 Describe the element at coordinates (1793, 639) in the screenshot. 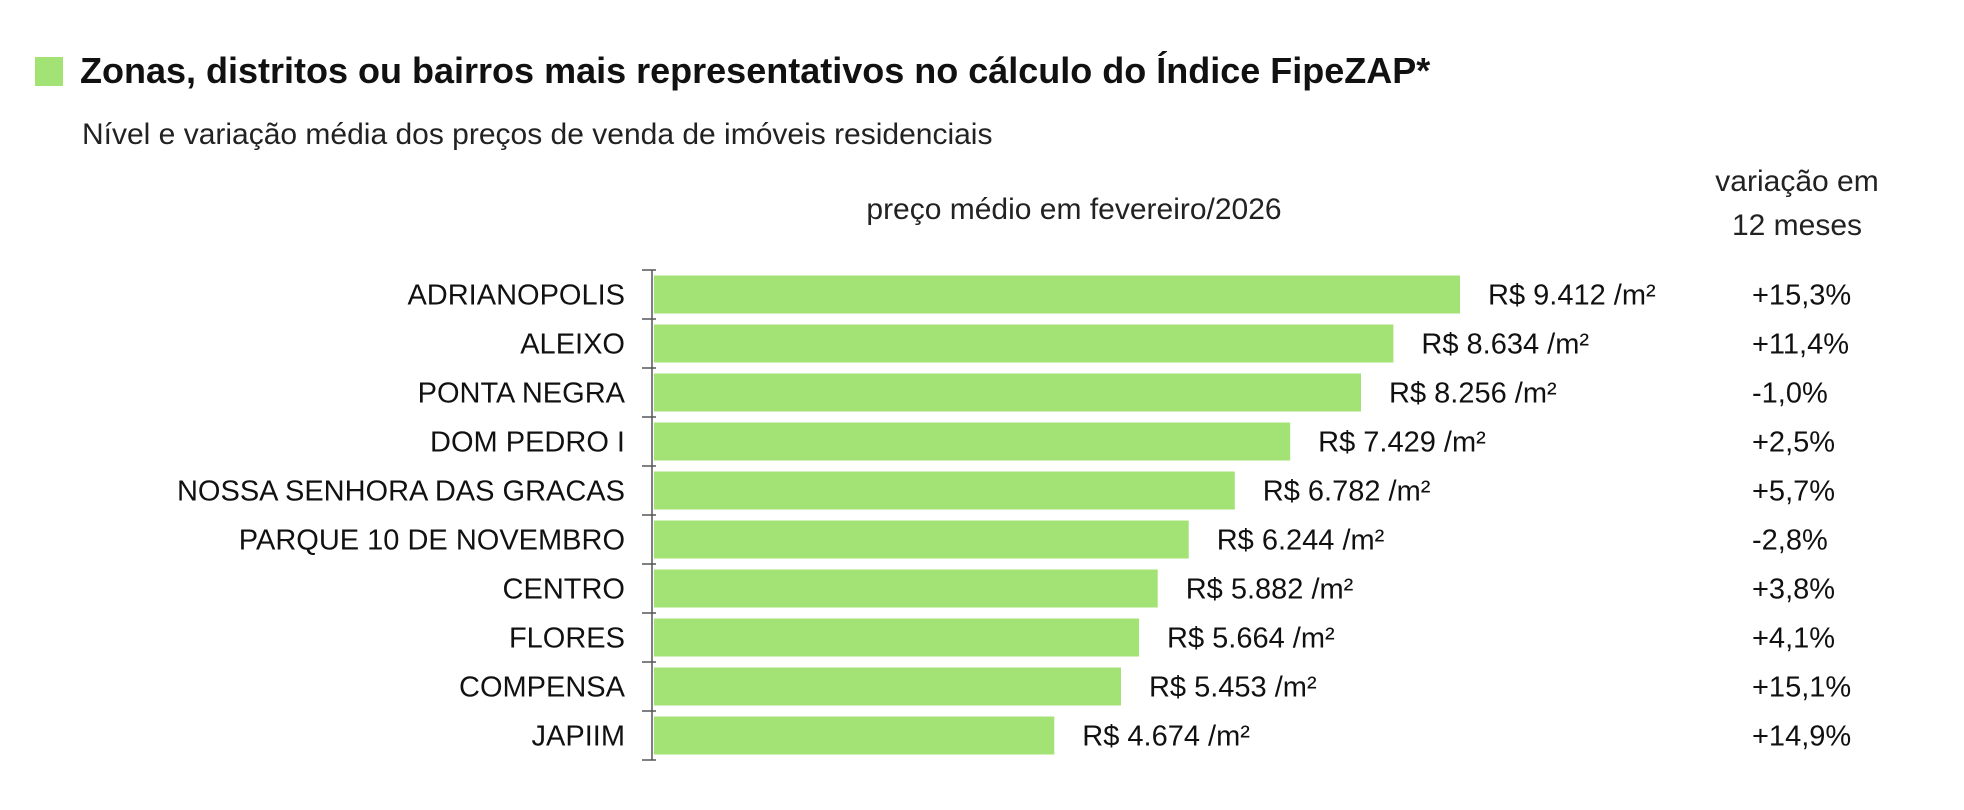

I see `variation-label: +4,1%` at that location.